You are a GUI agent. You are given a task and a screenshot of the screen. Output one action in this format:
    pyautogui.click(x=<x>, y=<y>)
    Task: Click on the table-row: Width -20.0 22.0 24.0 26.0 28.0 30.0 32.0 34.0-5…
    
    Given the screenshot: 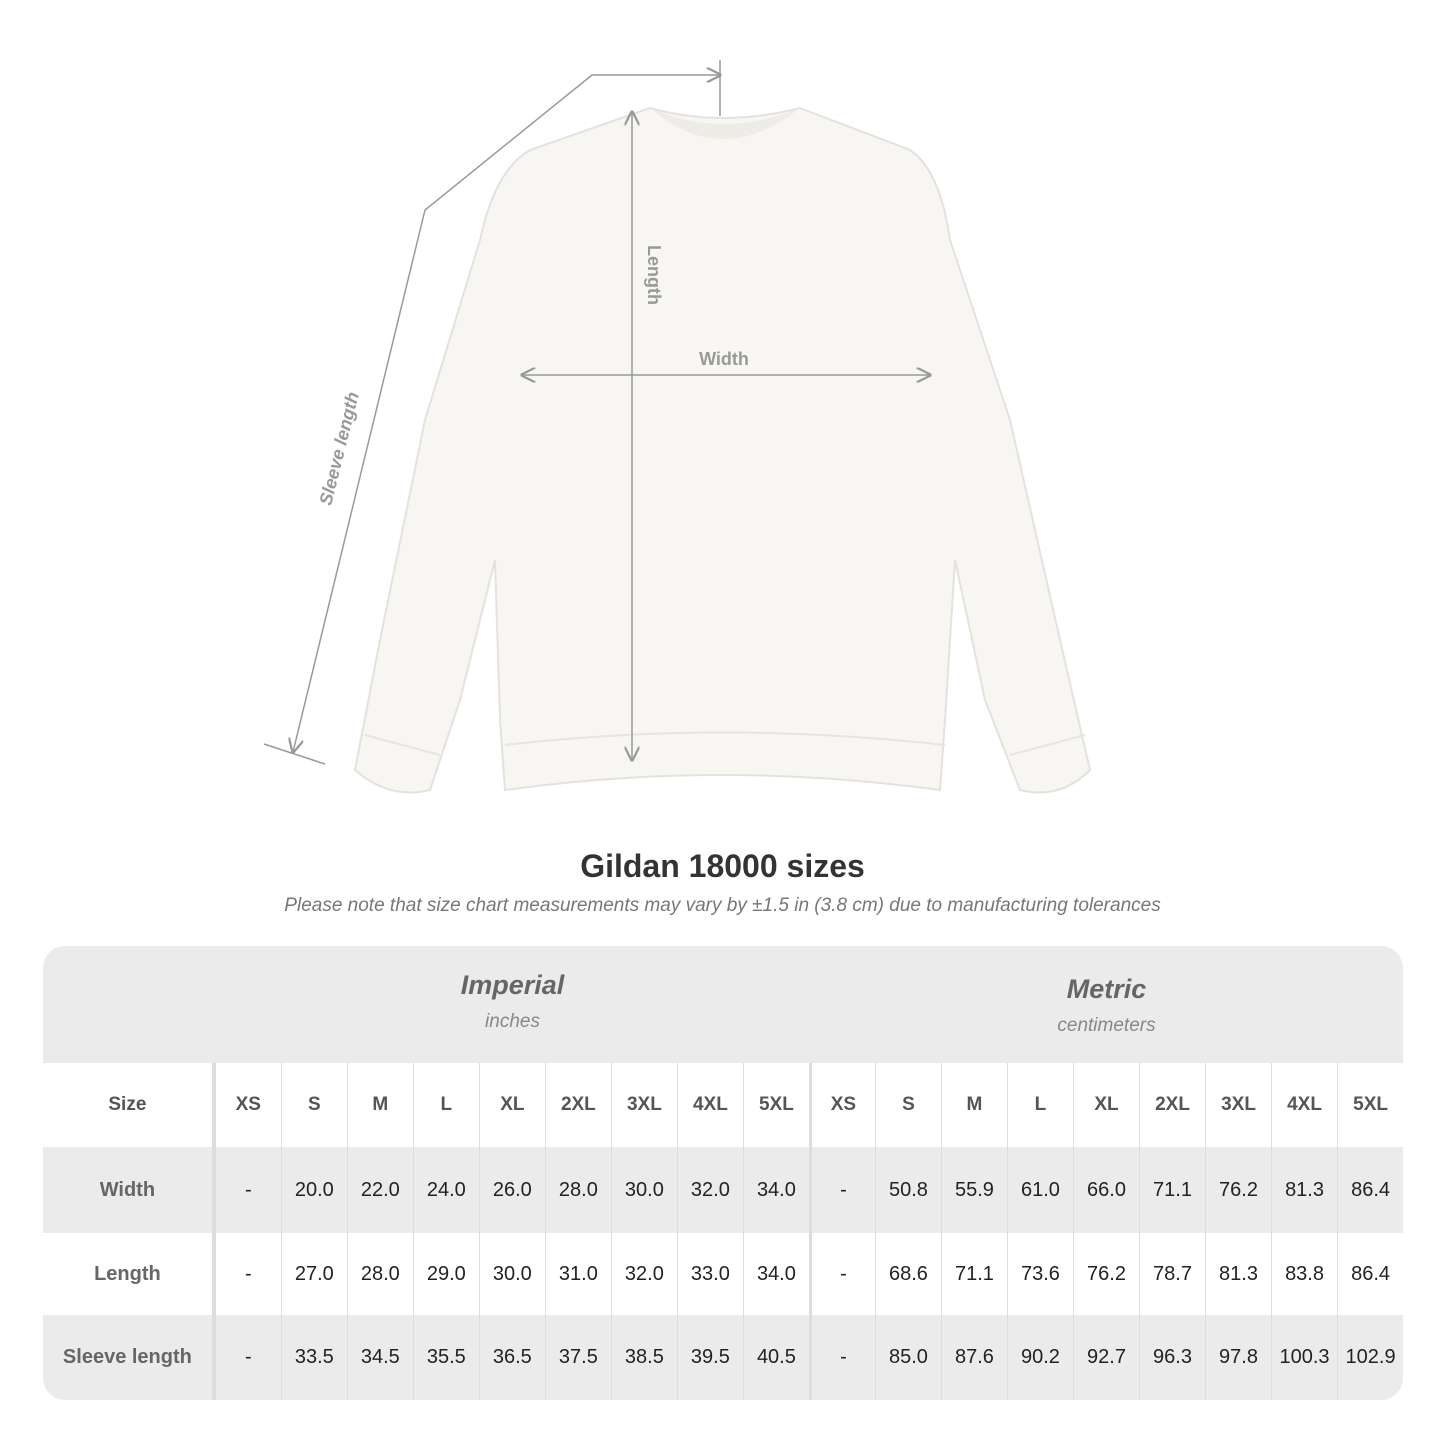 What is the action you would take?
    pyautogui.click(x=723, y=1190)
    